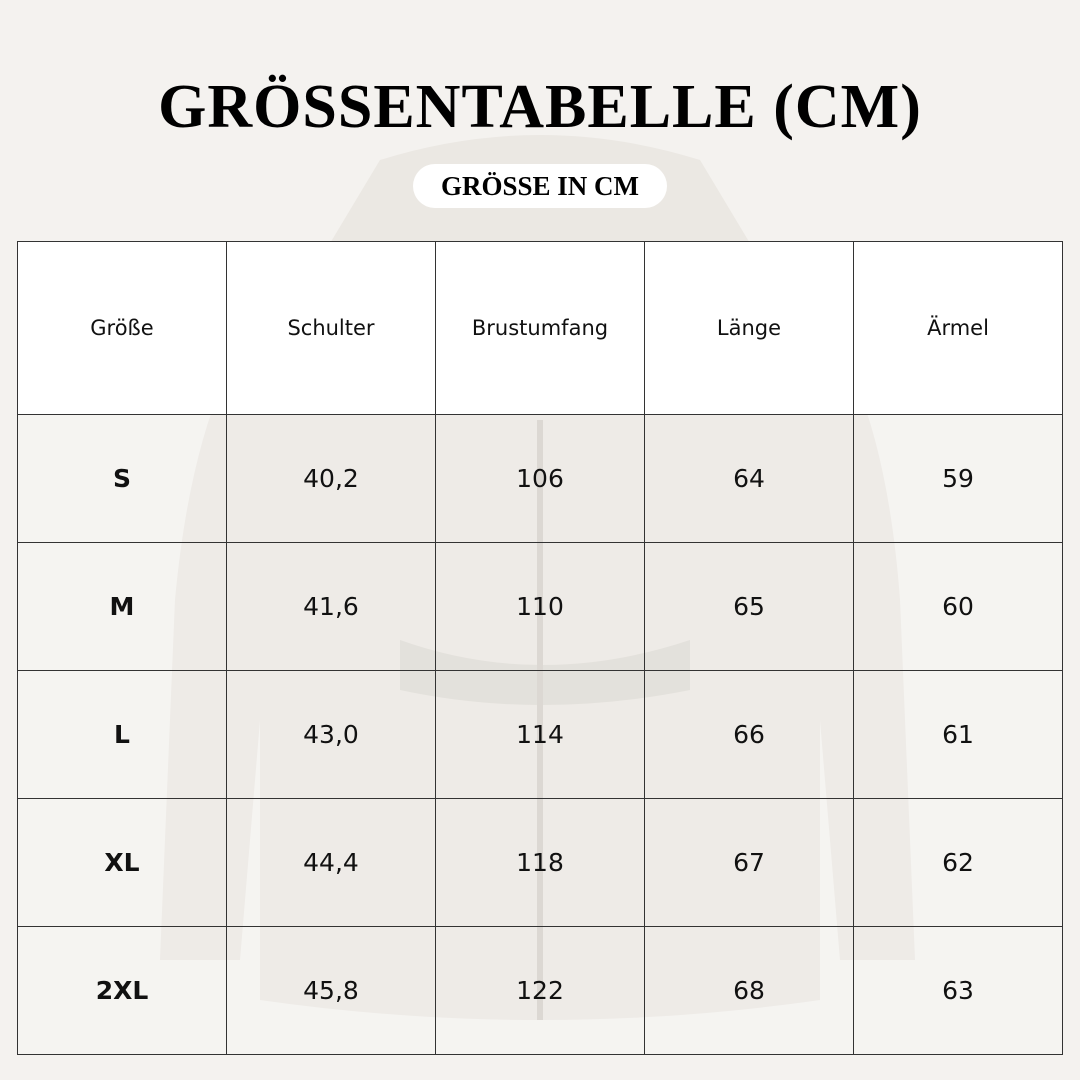 The height and width of the screenshot is (1080, 1080). Describe the element at coordinates (958, 478) in the screenshot. I see `cell-sleeve: 59` at that location.